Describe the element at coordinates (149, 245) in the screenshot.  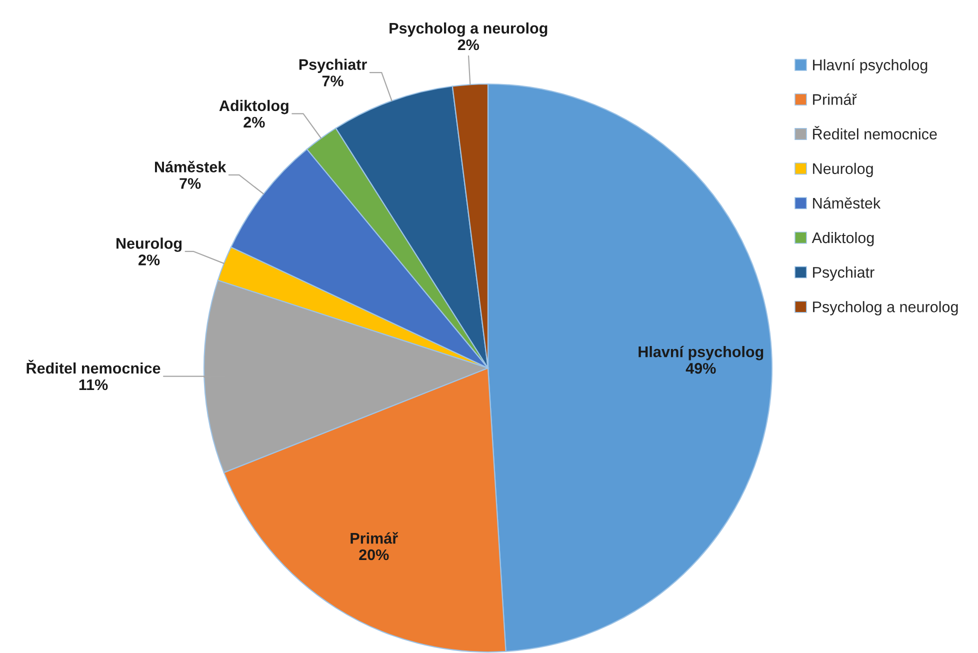
I see `slice-label: Neurolog` at that location.